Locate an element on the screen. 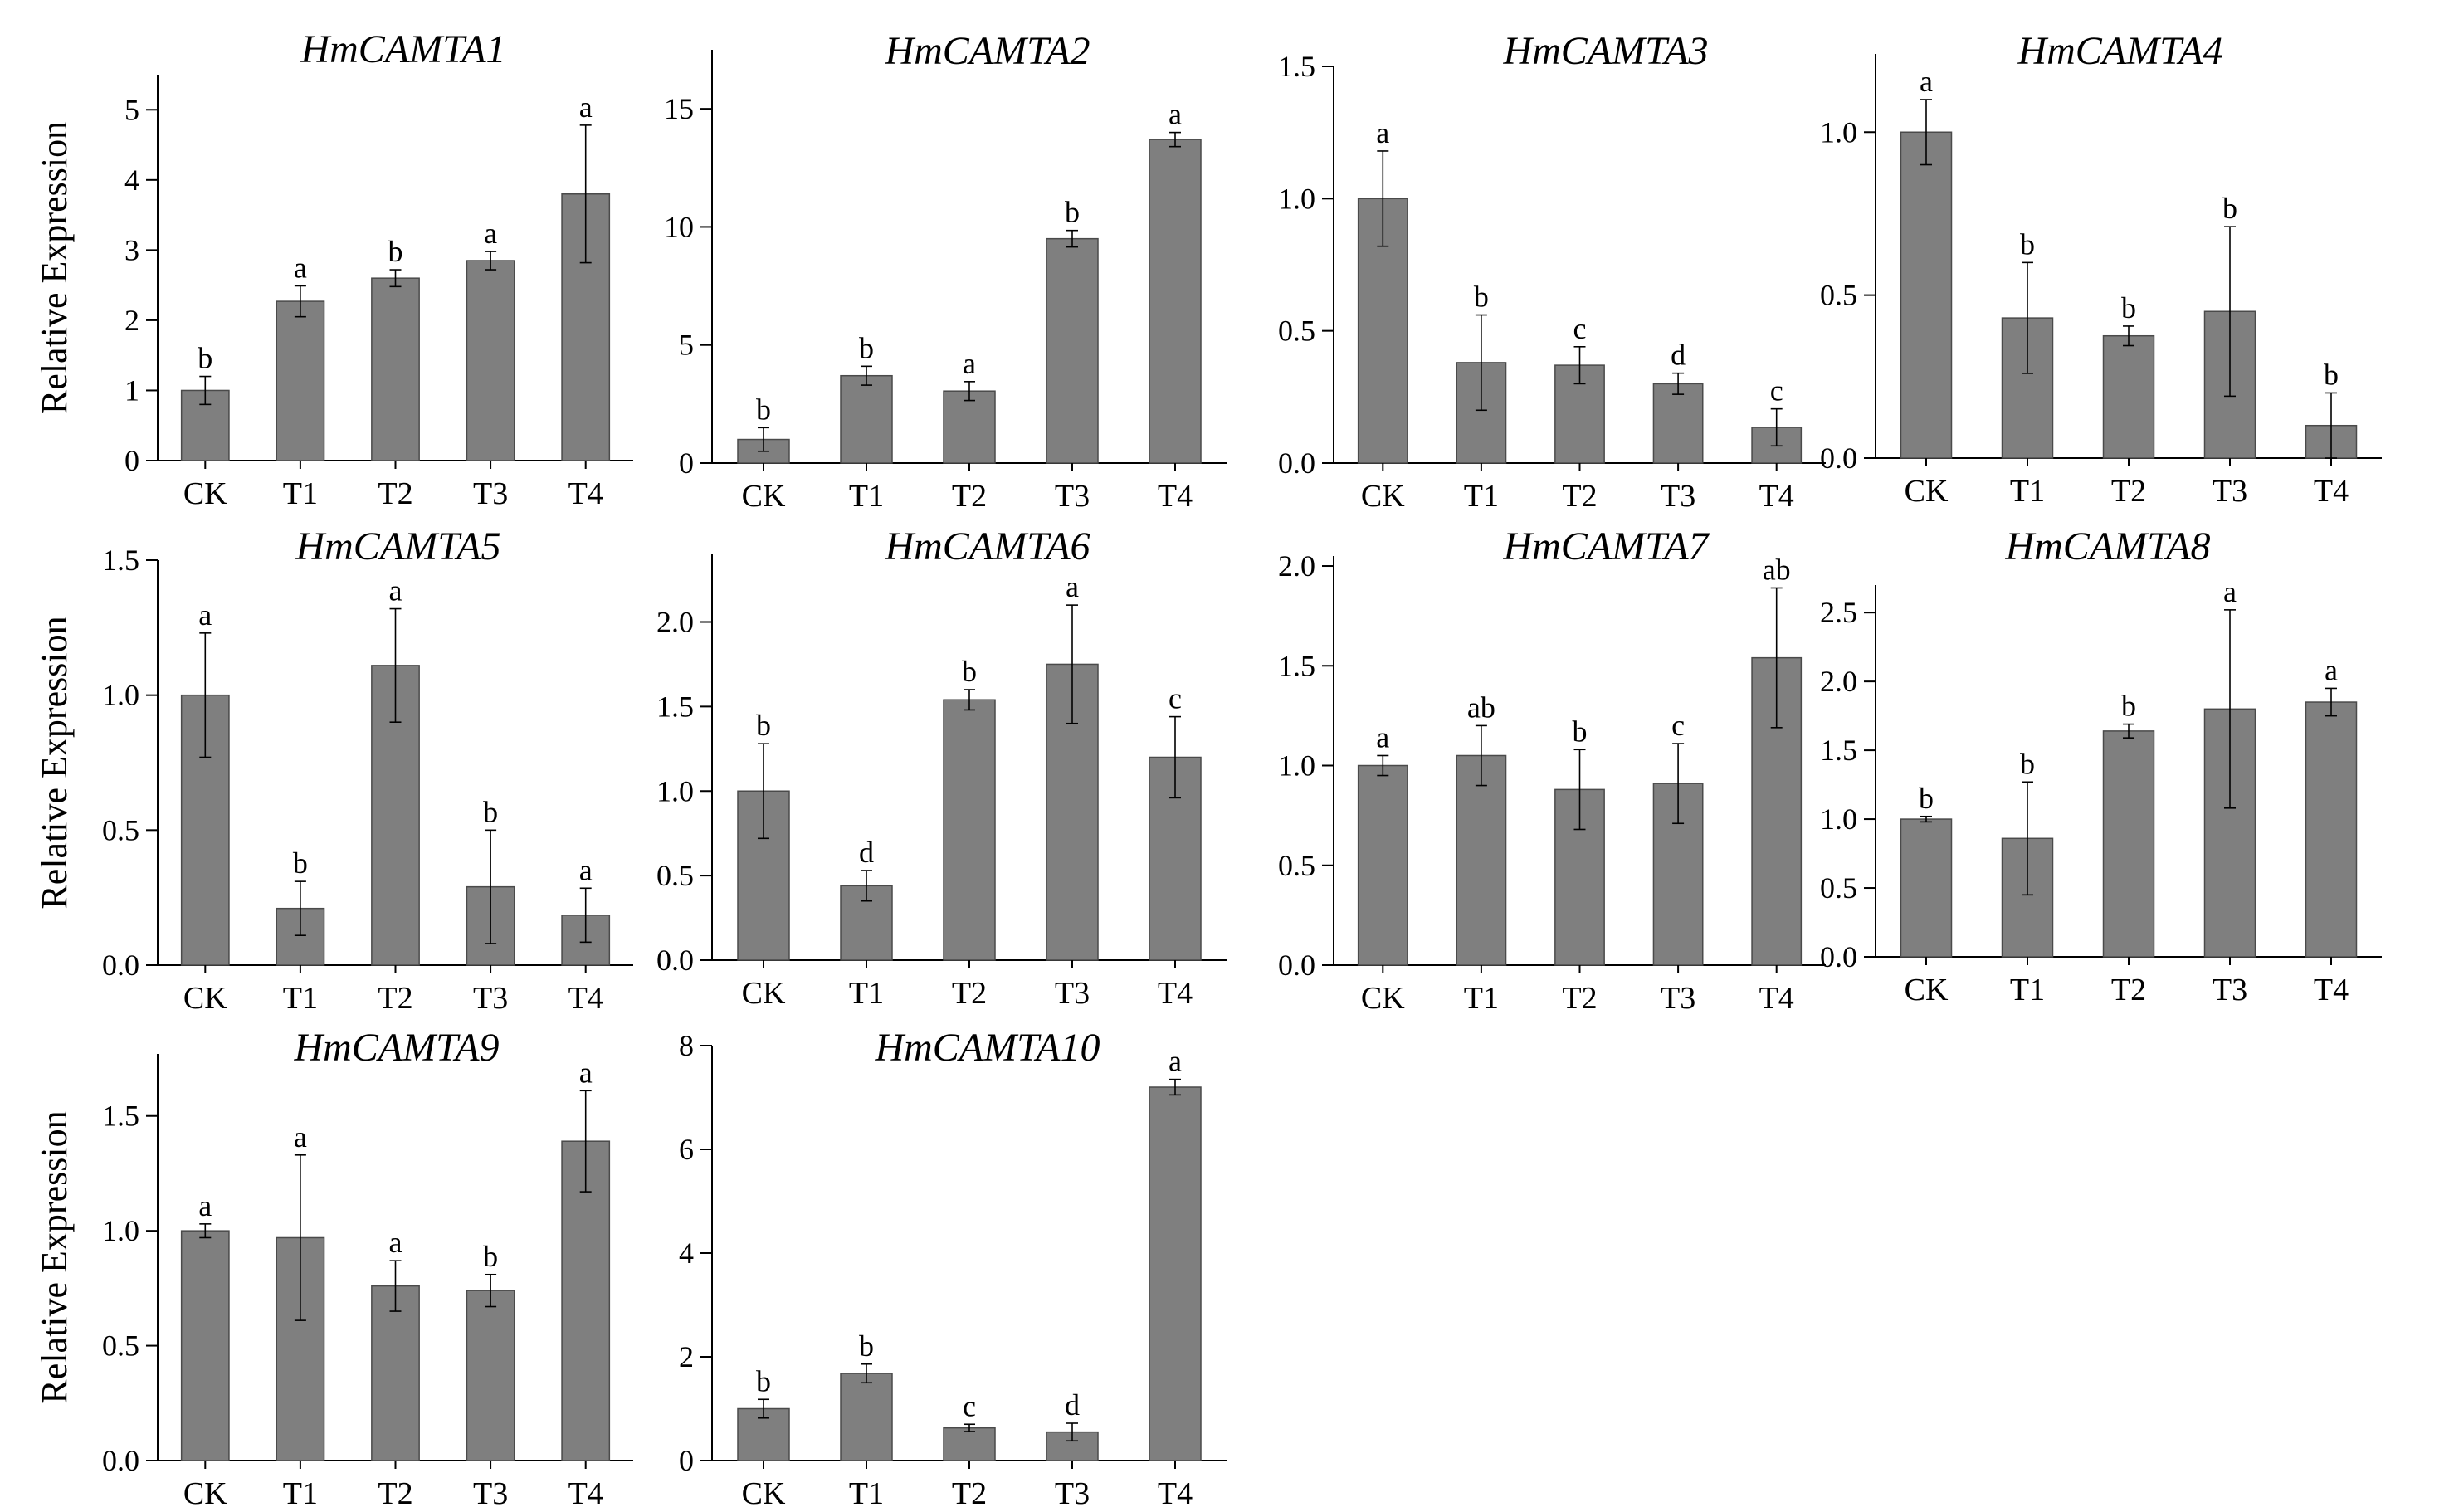 This screenshot has width=2454, height=1512. y-tick-label: 1 is located at coordinates (131, 390).